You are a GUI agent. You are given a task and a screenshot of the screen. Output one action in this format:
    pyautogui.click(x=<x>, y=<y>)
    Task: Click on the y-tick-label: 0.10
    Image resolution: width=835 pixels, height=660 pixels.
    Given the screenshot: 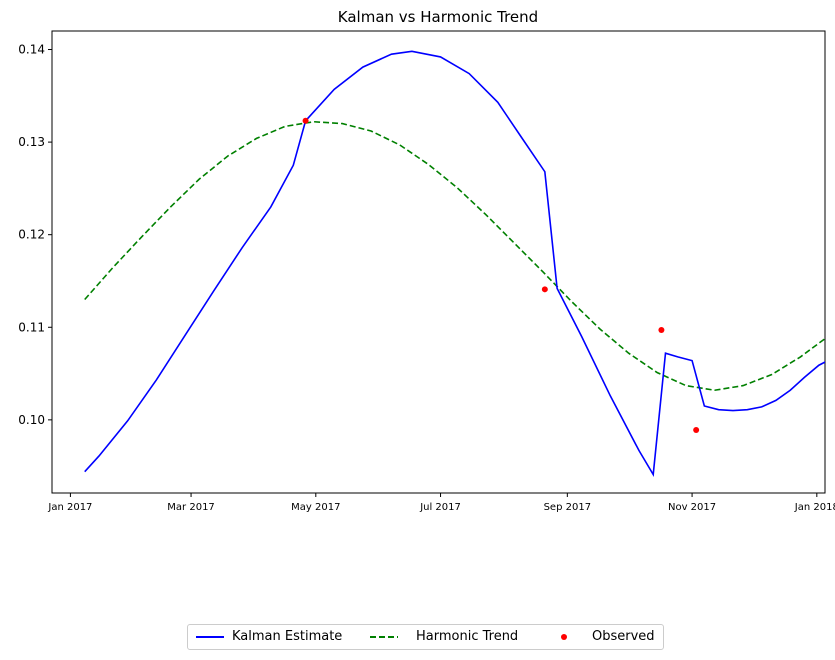 What is the action you would take?
    pyautogui.click(x=31, y=420)
    